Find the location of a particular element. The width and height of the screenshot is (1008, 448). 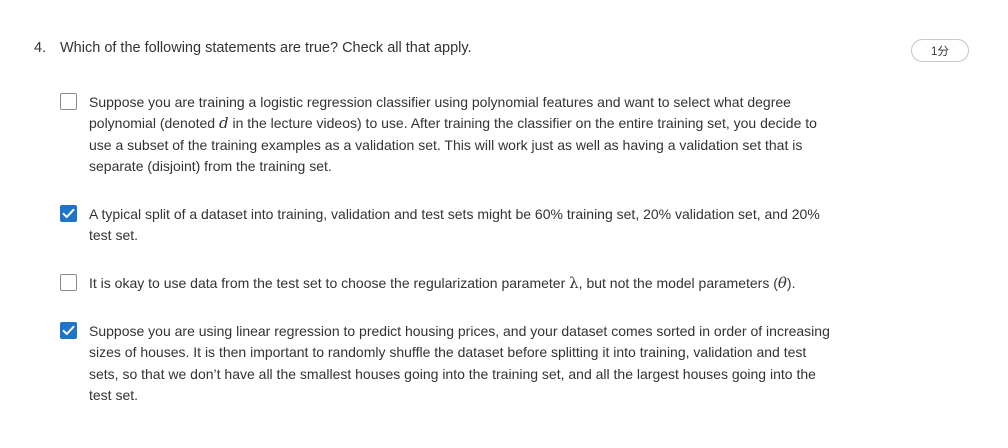

points-badge: 1分 is located at coordinates (940, 50).